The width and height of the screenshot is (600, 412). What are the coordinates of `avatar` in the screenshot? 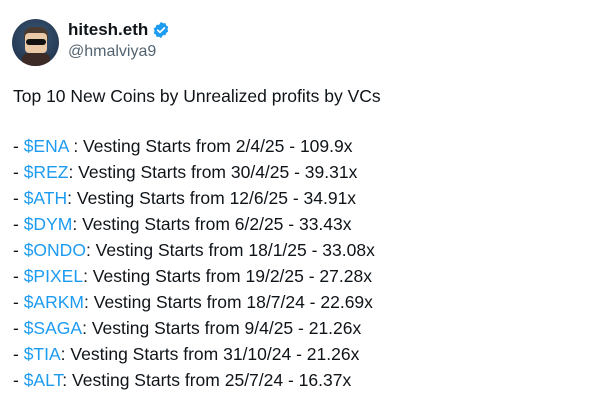 It's located at (35, 42).